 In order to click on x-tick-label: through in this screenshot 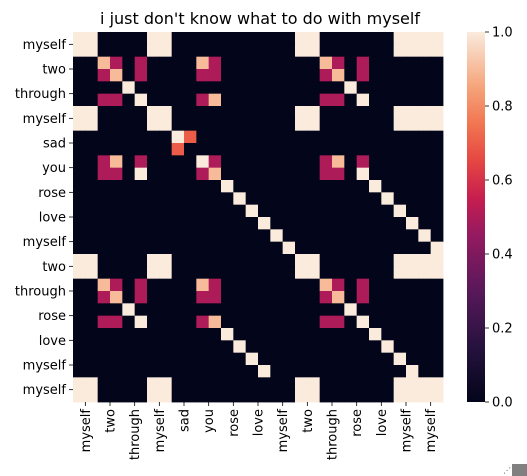, I will do `click(333, 434)`.